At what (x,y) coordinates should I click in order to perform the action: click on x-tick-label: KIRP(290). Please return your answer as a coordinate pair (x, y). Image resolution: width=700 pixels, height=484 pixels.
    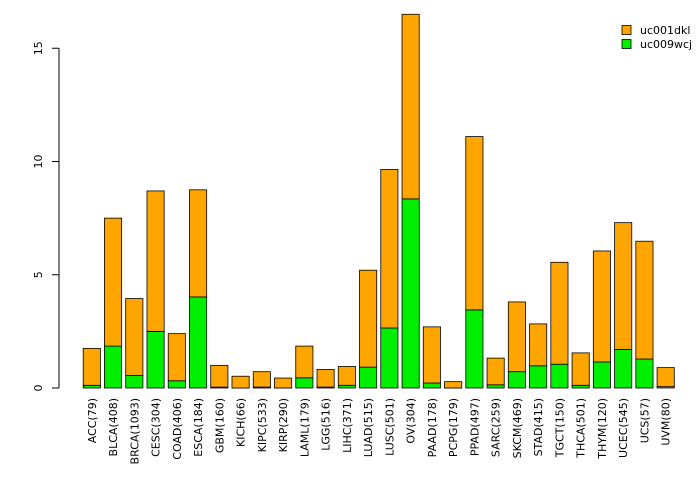
    Looking at the image, I should click on (283, 425).